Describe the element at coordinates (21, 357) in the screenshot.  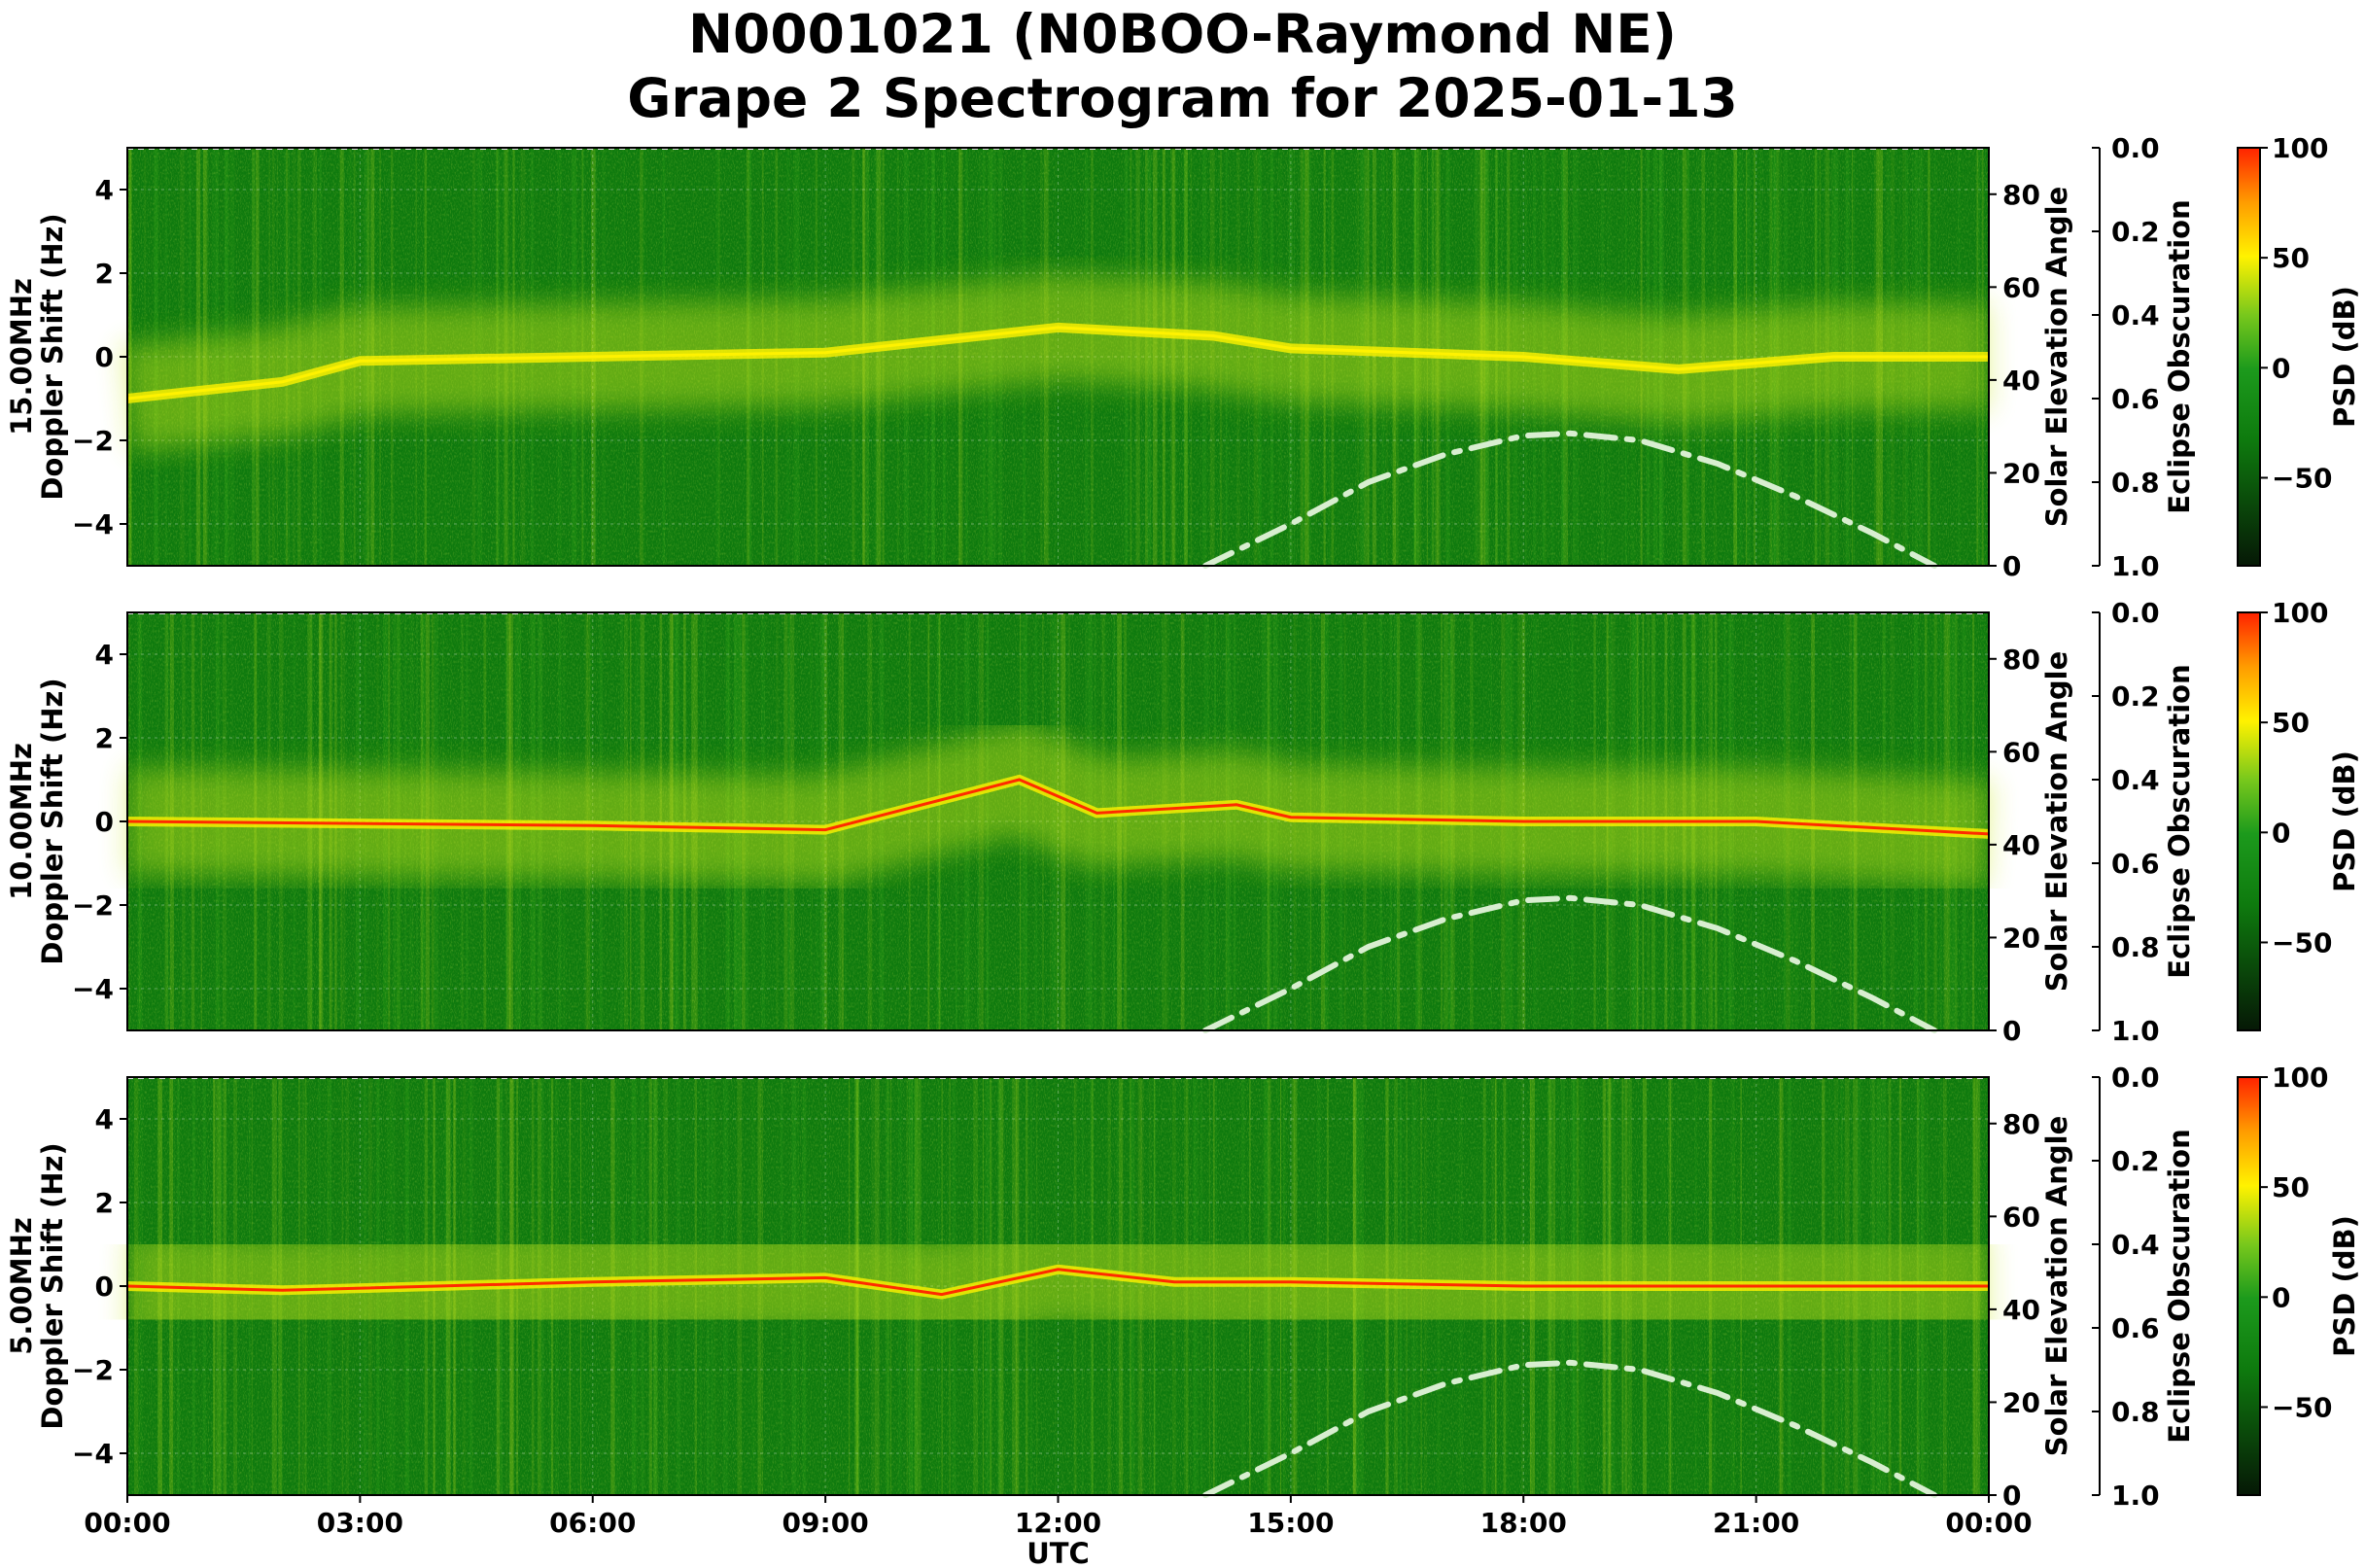
I see `band-label: 15.00MHz` at that location.